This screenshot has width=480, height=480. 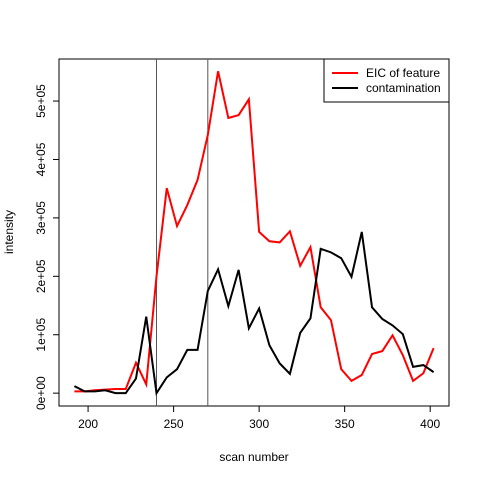 What do you see at coordinates (41, 335) in the screenshot?
I see `y-tick-label: 1e+05` at bounding box center [41, 335].